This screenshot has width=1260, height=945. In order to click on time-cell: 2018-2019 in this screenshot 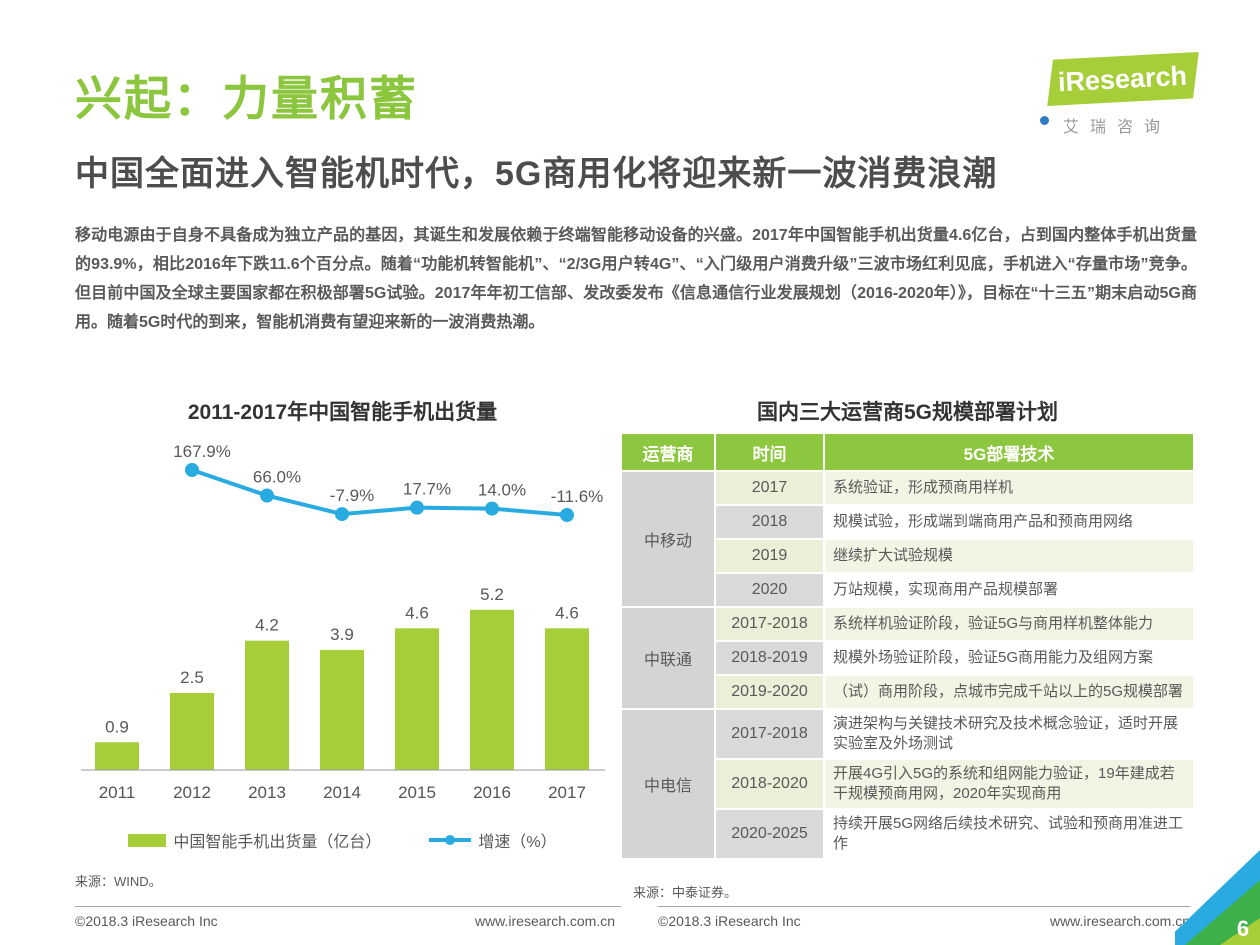, I will do `click(769, 658)`.